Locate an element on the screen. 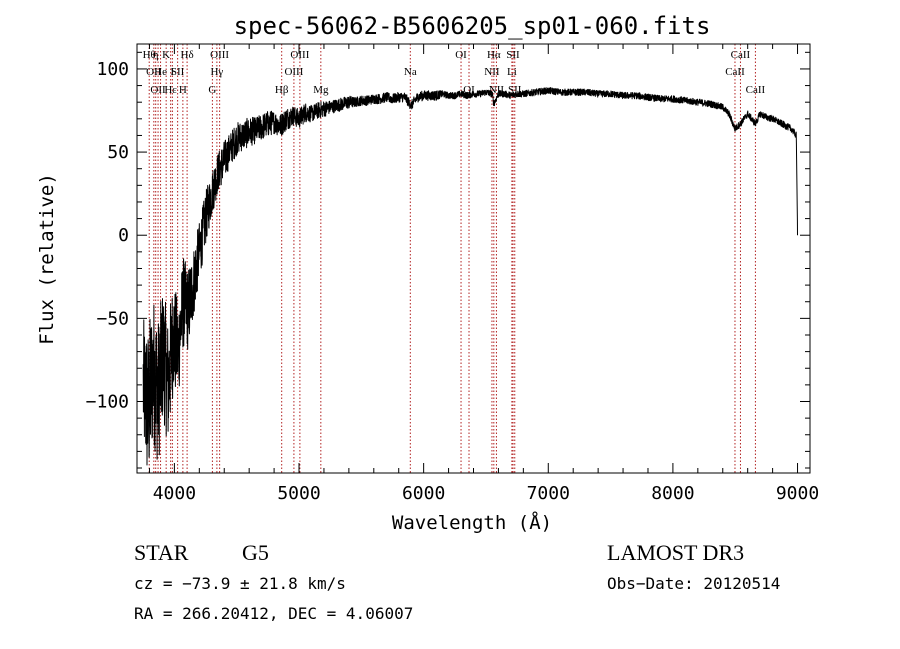  x-tick-label: 9000 is located at coordinates (797, 493).